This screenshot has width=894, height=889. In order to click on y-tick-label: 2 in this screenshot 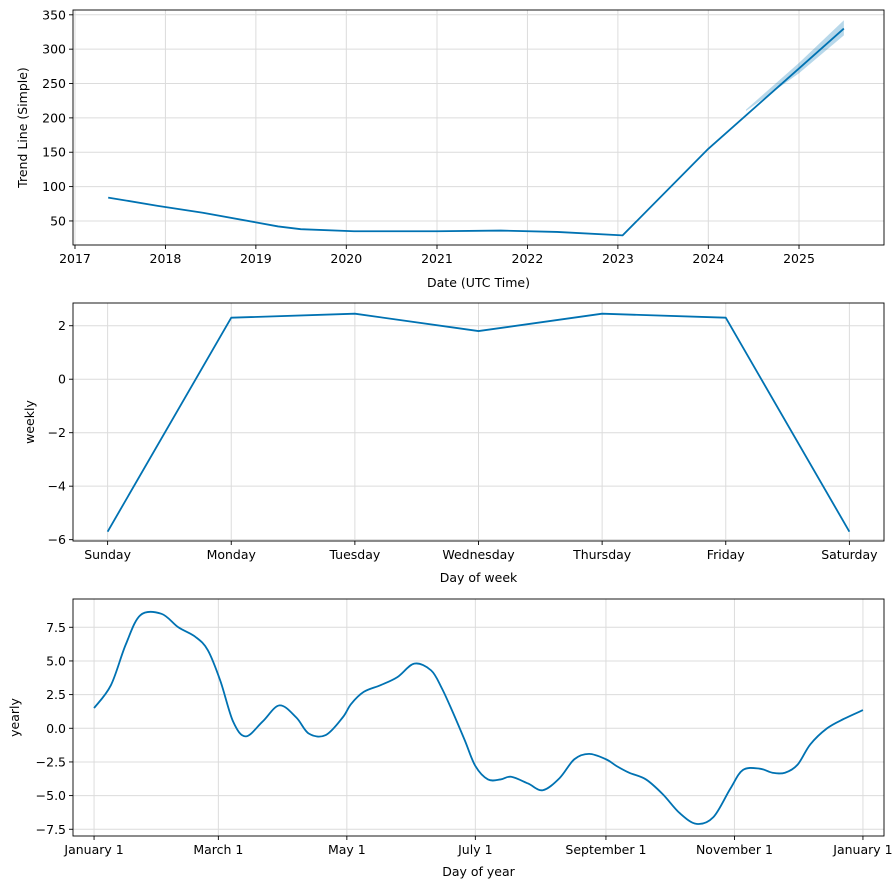, I will do `click(62, 325)`.